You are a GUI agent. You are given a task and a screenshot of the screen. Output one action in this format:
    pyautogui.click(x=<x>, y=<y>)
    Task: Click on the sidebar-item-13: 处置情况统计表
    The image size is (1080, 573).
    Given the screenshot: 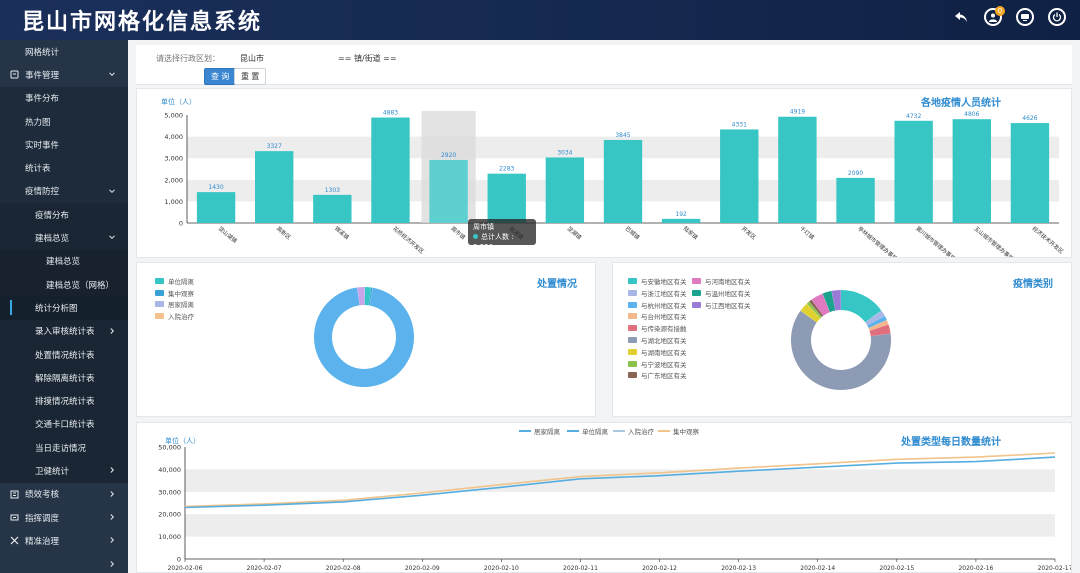 What is the action you would take?
    pyautogui.click(x=64, y=354)
    